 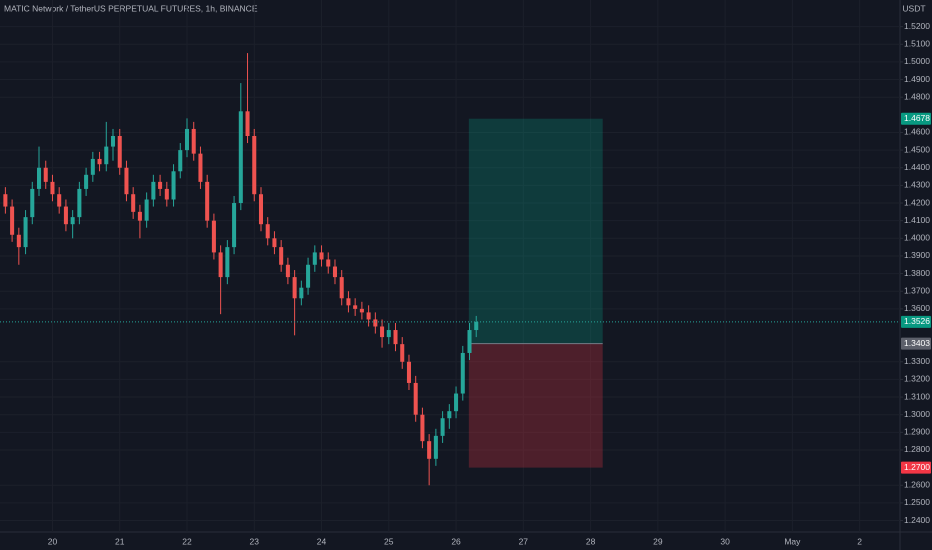 What do you see at coordinates (591, 541) in the screenshot?
I see `x-tick-label: 28` at bounding box center [591, 541].